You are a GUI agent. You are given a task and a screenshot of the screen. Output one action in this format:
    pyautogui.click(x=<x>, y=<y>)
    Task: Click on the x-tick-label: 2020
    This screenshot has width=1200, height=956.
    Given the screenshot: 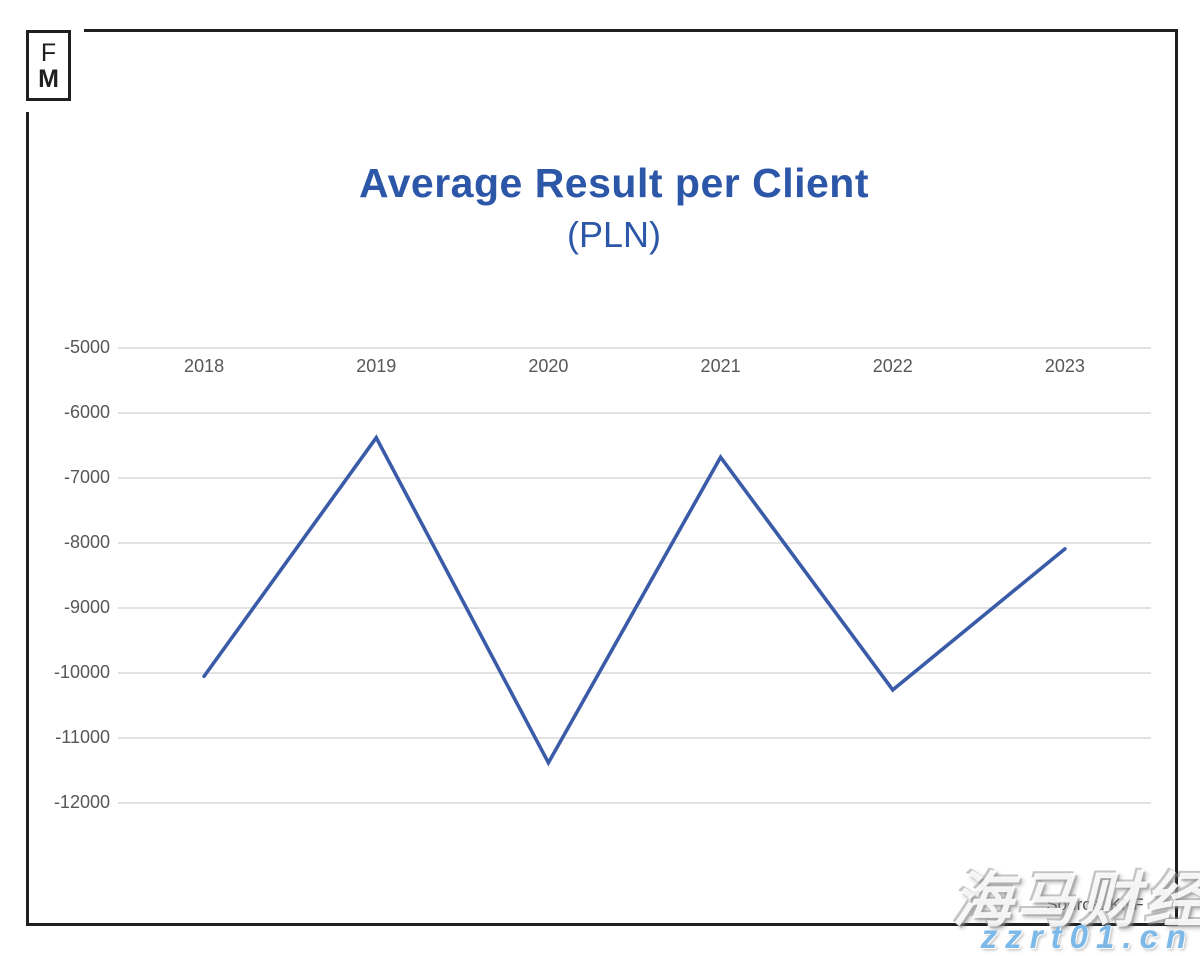 What is the action you would take?
    pyautogui.click(x=548, y=366)
    